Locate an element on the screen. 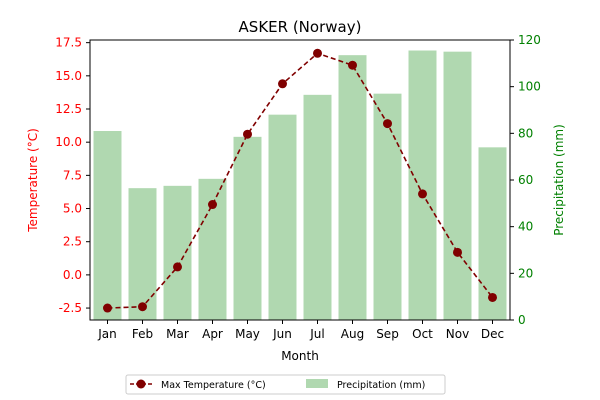 The width and height of the screenshot is (600, 400). temperature-point-nov is located at coordinates (457, 252).